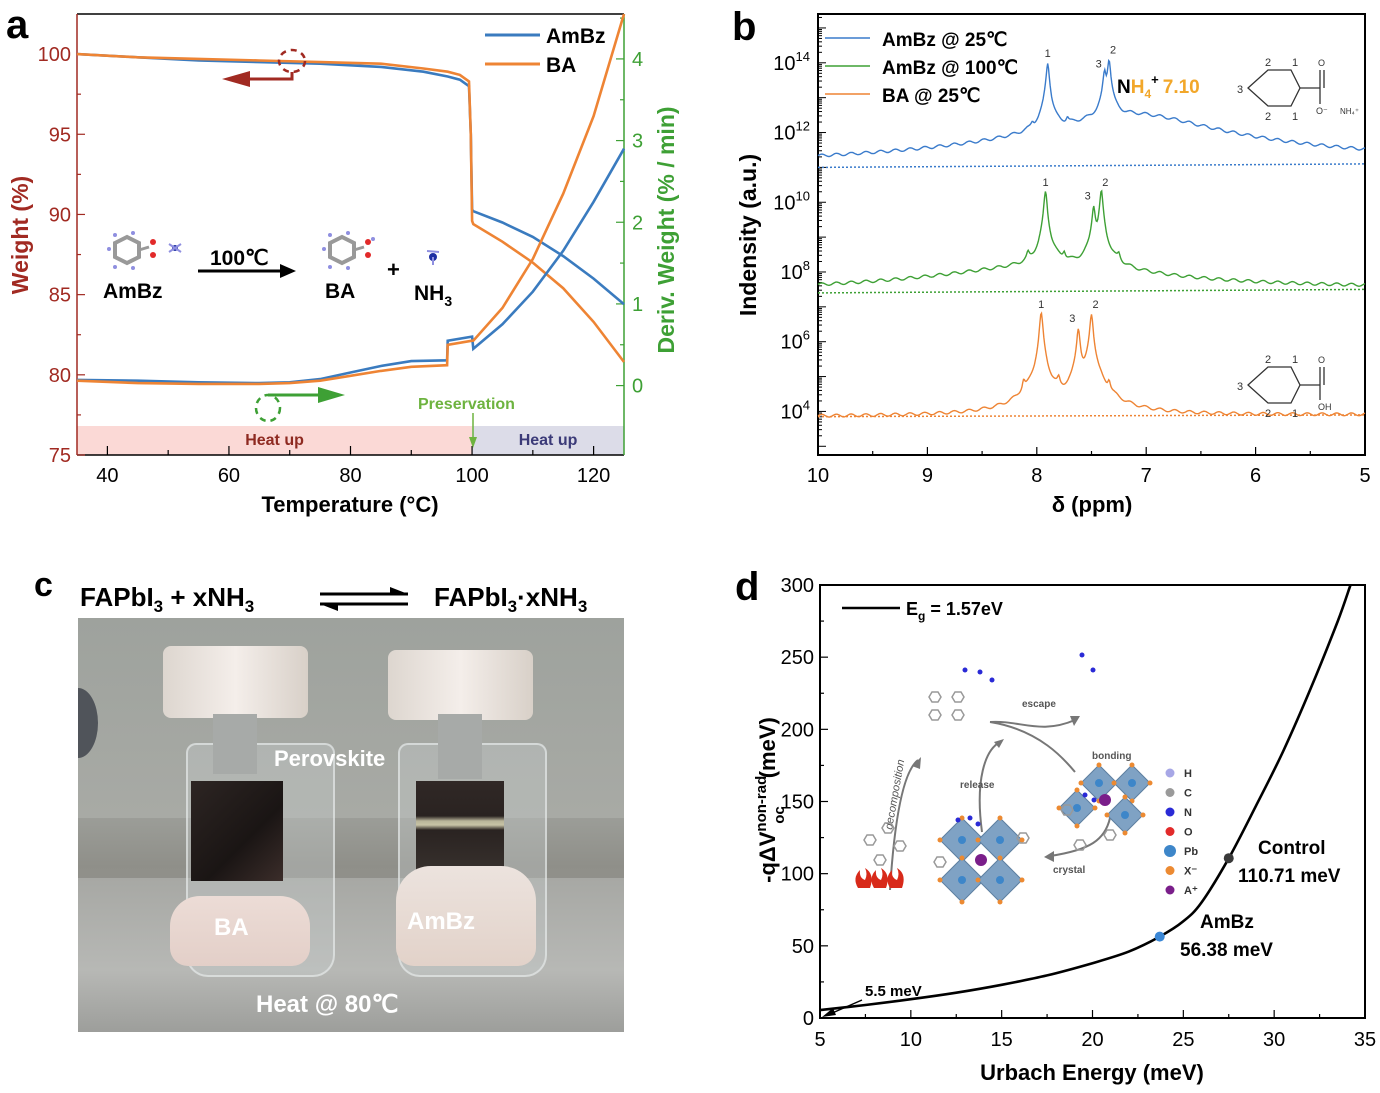 The image size is (1380, 1093). I want to click on start-annotation: 5.5 meV, so click(893, 991).